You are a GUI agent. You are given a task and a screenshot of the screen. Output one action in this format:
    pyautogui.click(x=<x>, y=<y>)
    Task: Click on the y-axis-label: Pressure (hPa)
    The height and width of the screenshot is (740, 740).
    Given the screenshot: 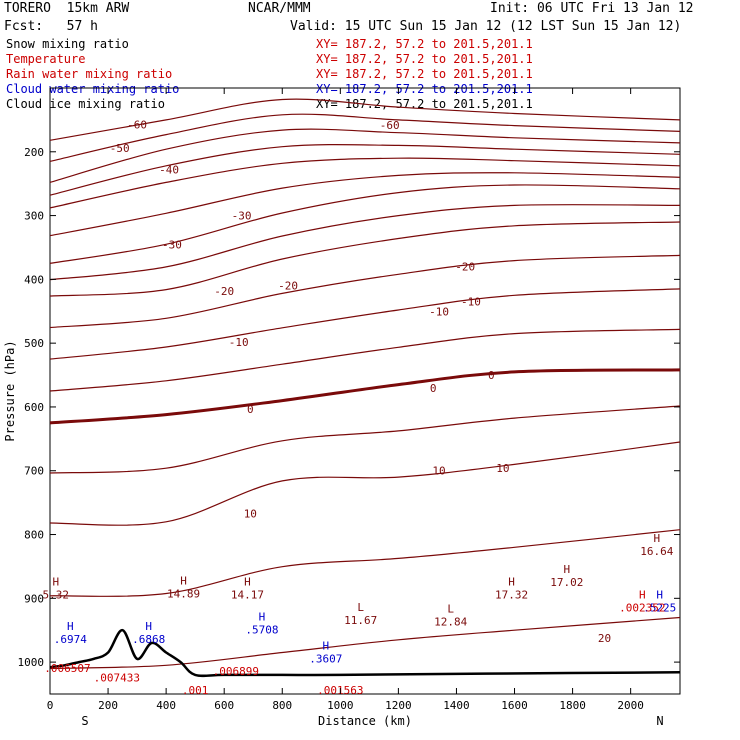 What is the action you would take?
    pyautogui.click(x=10, y=390)
    